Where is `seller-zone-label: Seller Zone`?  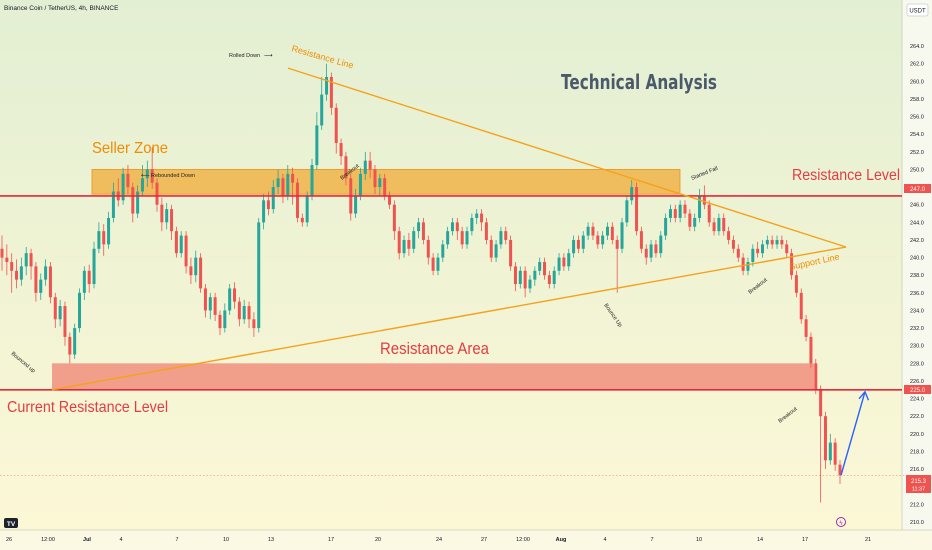 seller-zone-label: Seller Zone is located at coordinates (130, 148).